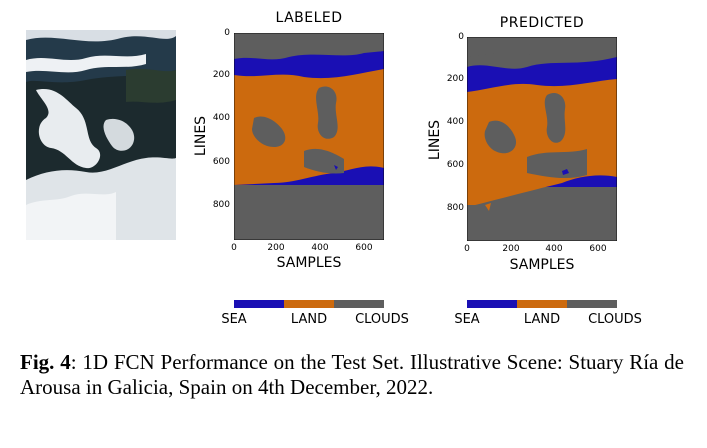 The width and height of the screenshot is (707, 448). Describe the element at coordinates (455, 165) in the screenshot. I see `predicted-ytick: 600` at that location.